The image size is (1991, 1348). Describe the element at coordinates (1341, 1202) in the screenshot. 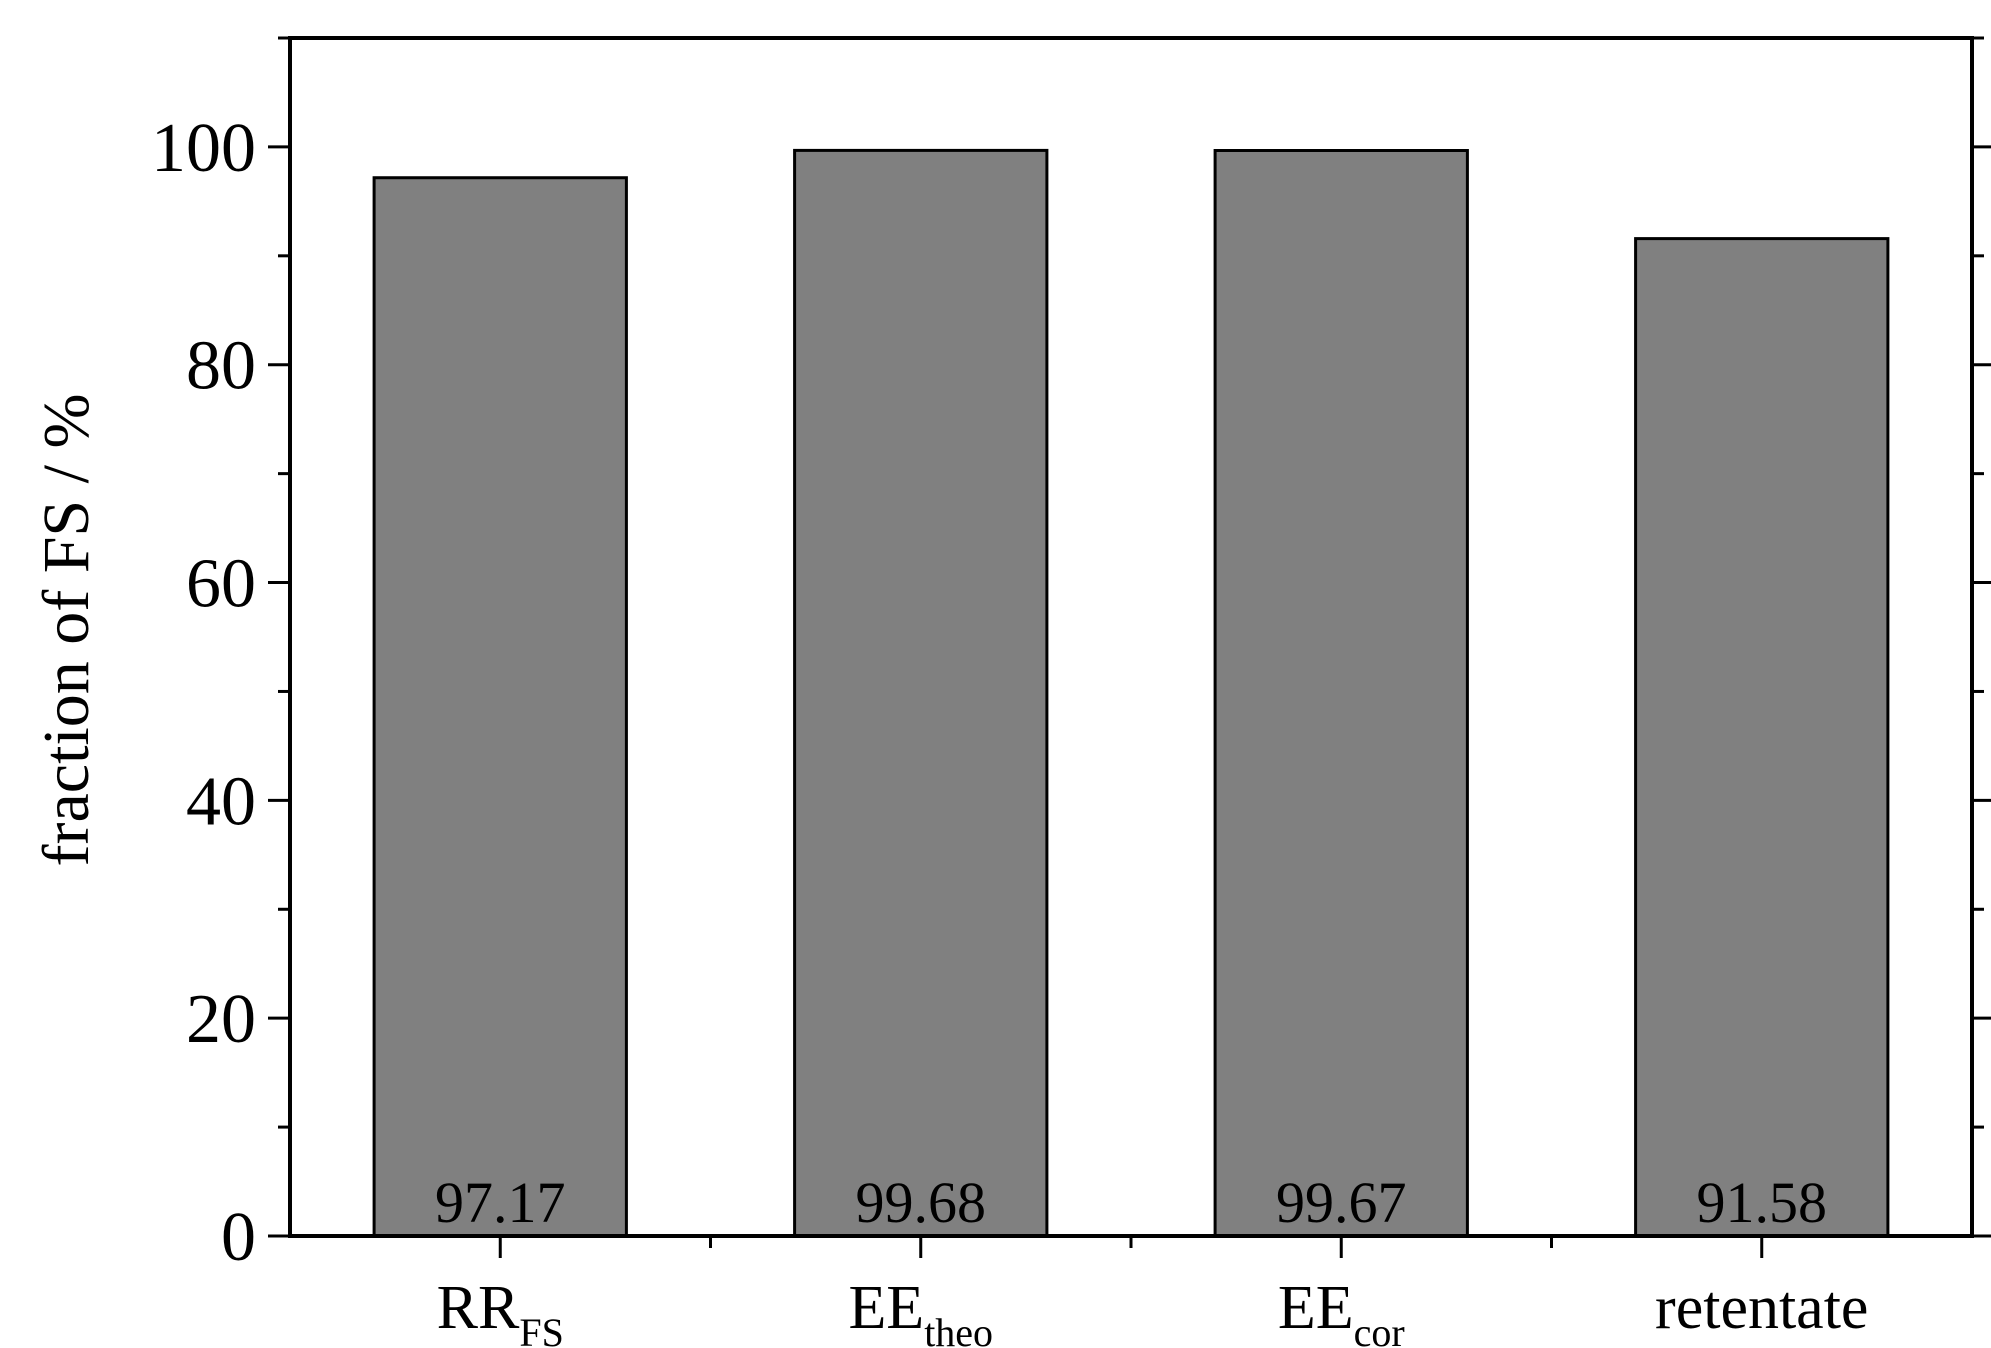

I see `data-label-2: 99.67` at that location.